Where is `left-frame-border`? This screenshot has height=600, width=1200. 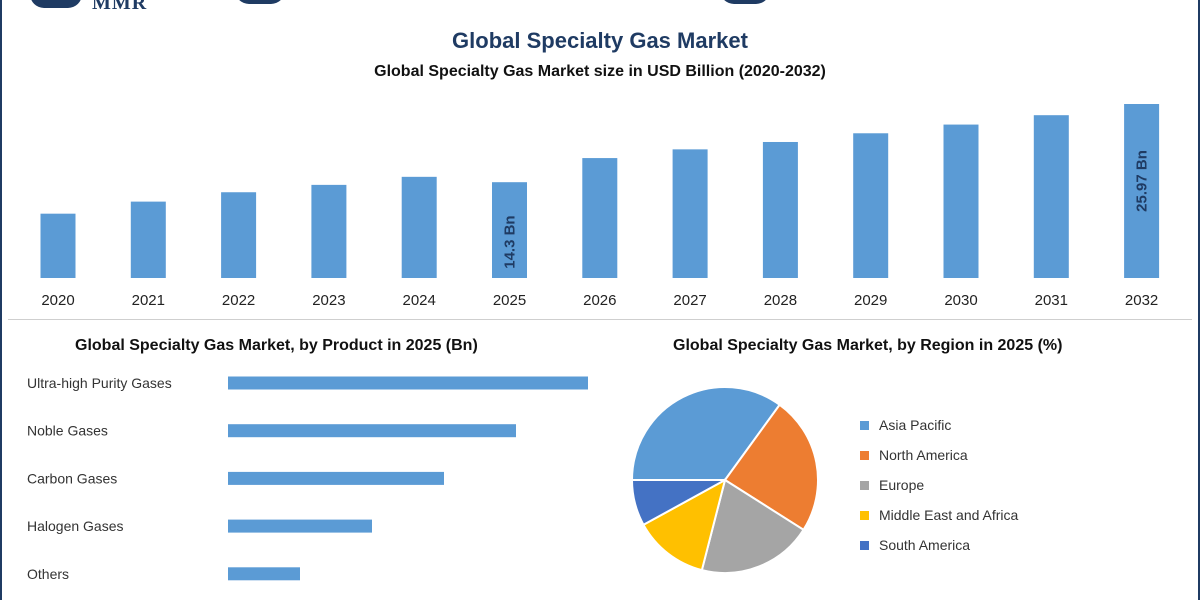
left-frame-border is located at coordinates (1, 300).